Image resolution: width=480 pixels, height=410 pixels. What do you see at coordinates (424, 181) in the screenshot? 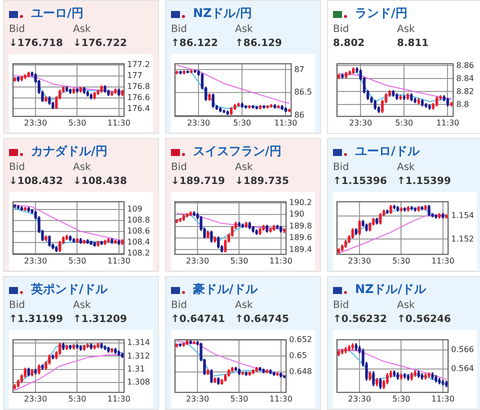
I see `text: ↑1.15399` at bounding box center [424, 181].